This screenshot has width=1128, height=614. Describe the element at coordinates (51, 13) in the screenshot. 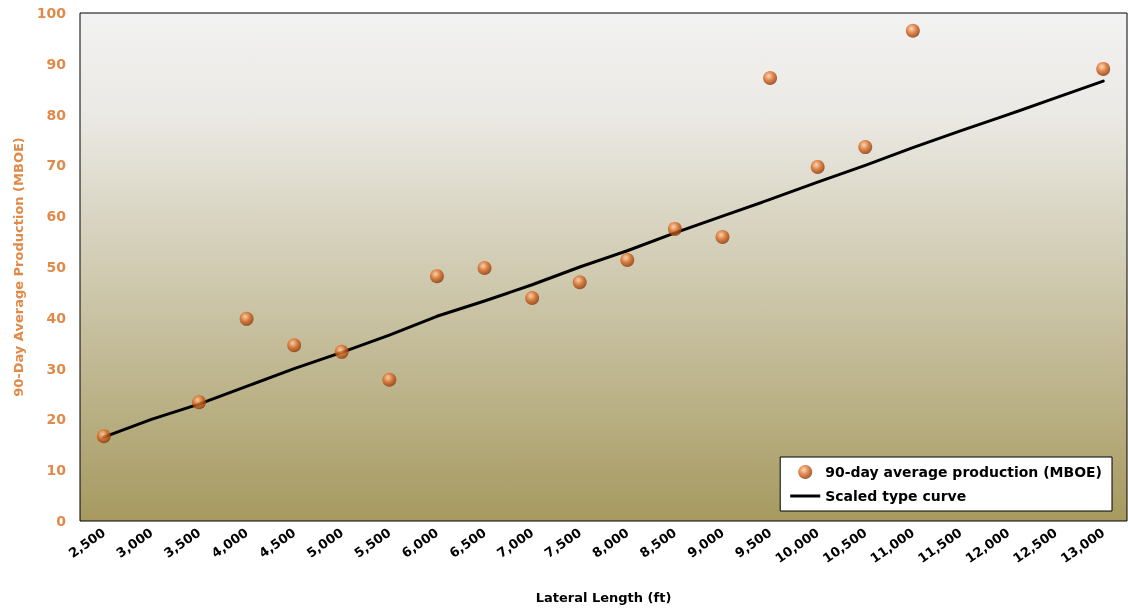

I see `y-tick-label: 100` at that location.